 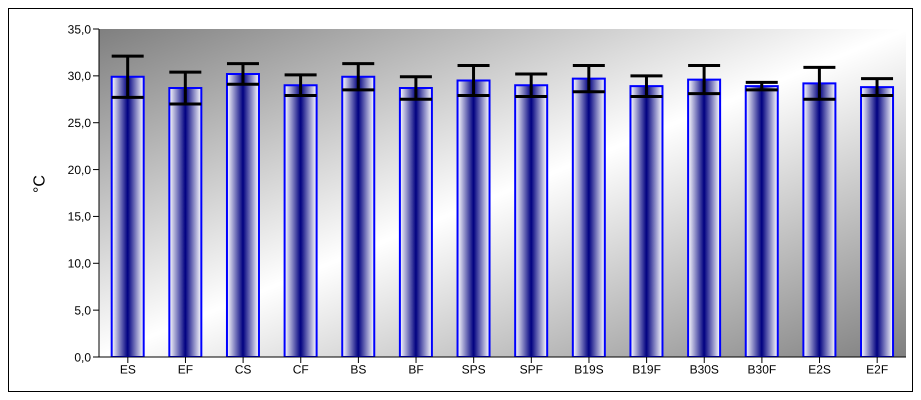 I want to click on x-tick-label: E2F, so click(x=877, y=369).